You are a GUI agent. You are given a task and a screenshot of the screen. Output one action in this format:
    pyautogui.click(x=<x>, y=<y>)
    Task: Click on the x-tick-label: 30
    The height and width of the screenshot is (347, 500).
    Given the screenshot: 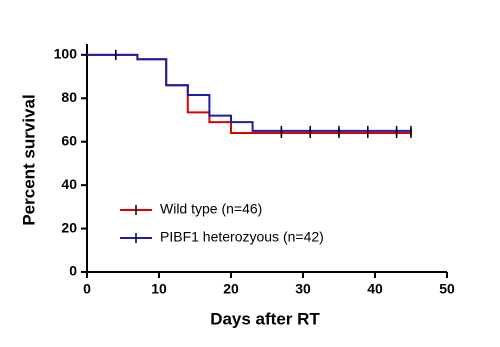 What is the action you would take?
    pyautogui.click(x=303, y=289)
    